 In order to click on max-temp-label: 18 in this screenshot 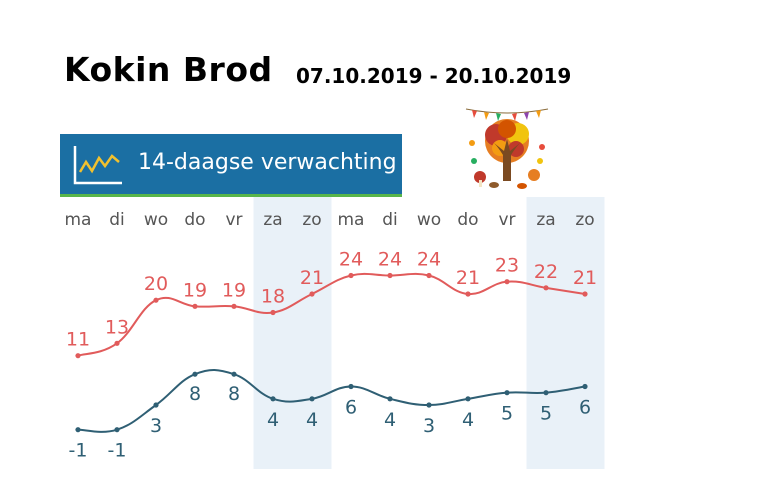, I will do `click(273, 297)`.